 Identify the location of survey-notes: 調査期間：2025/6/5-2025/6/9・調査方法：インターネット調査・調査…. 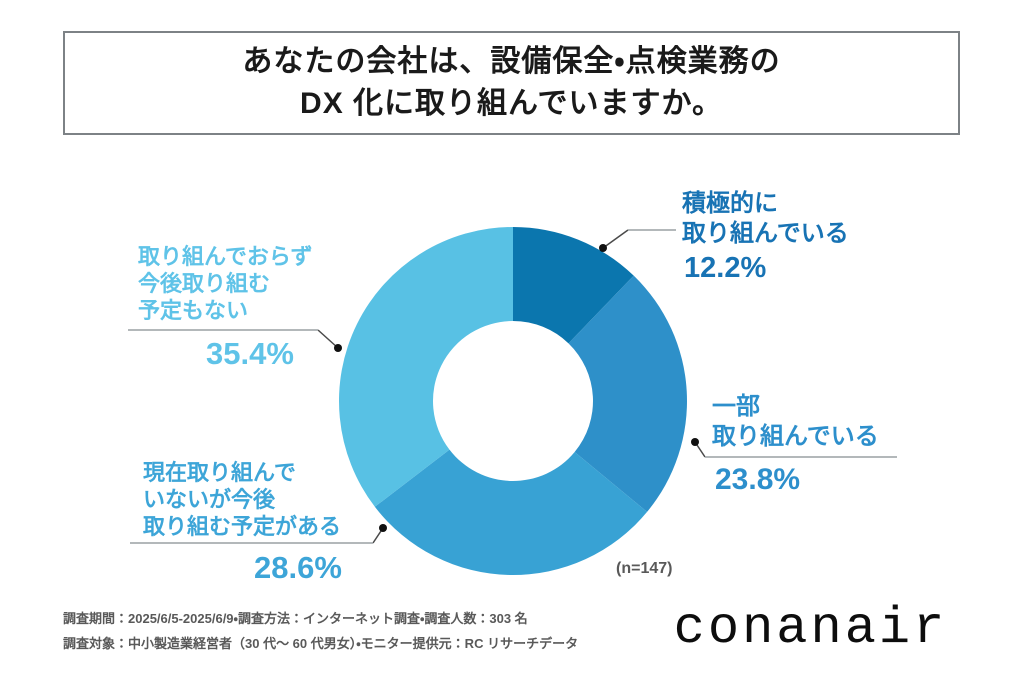
(320, 631).